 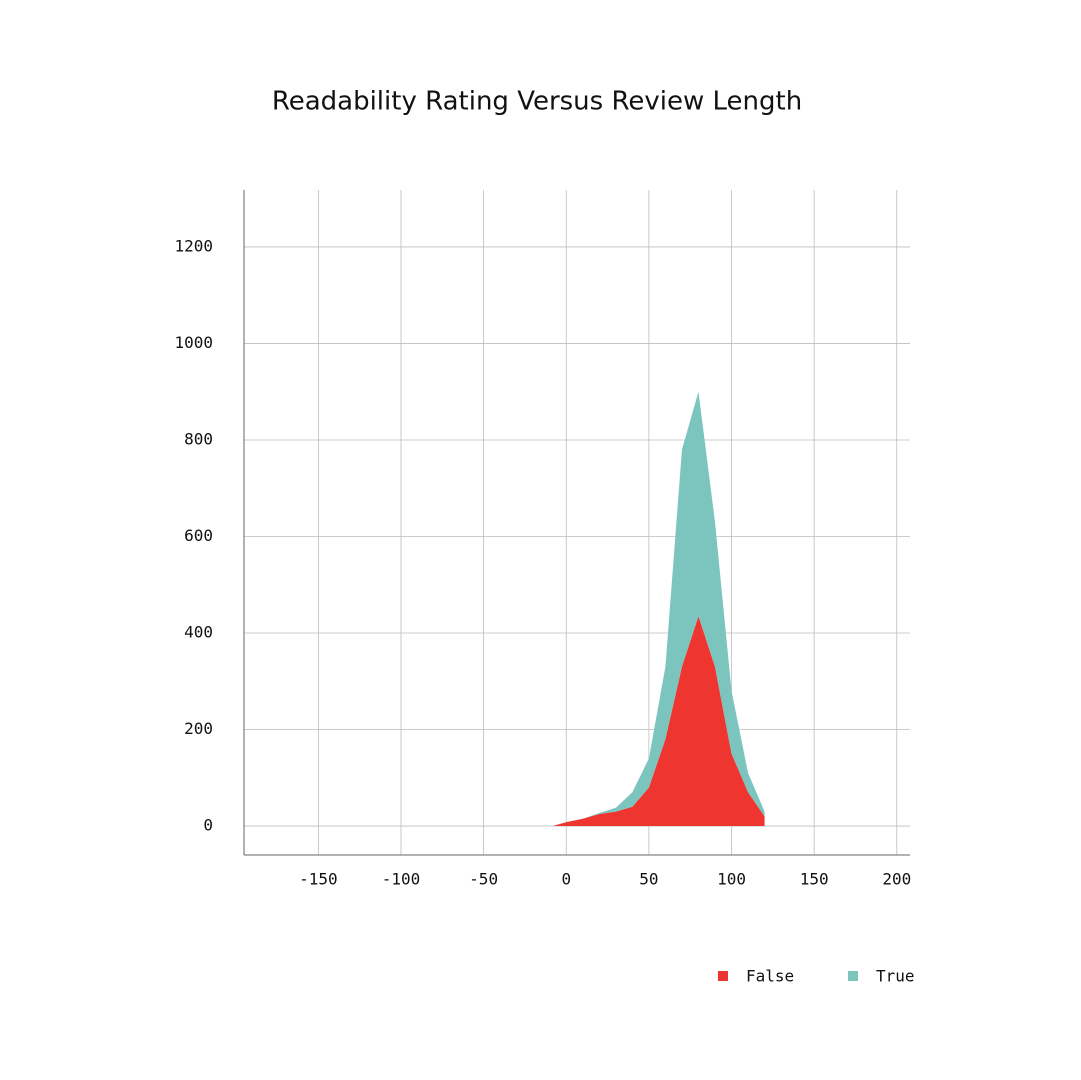 I want to click on x-tick-label: -150, so click(x=318, y=879).